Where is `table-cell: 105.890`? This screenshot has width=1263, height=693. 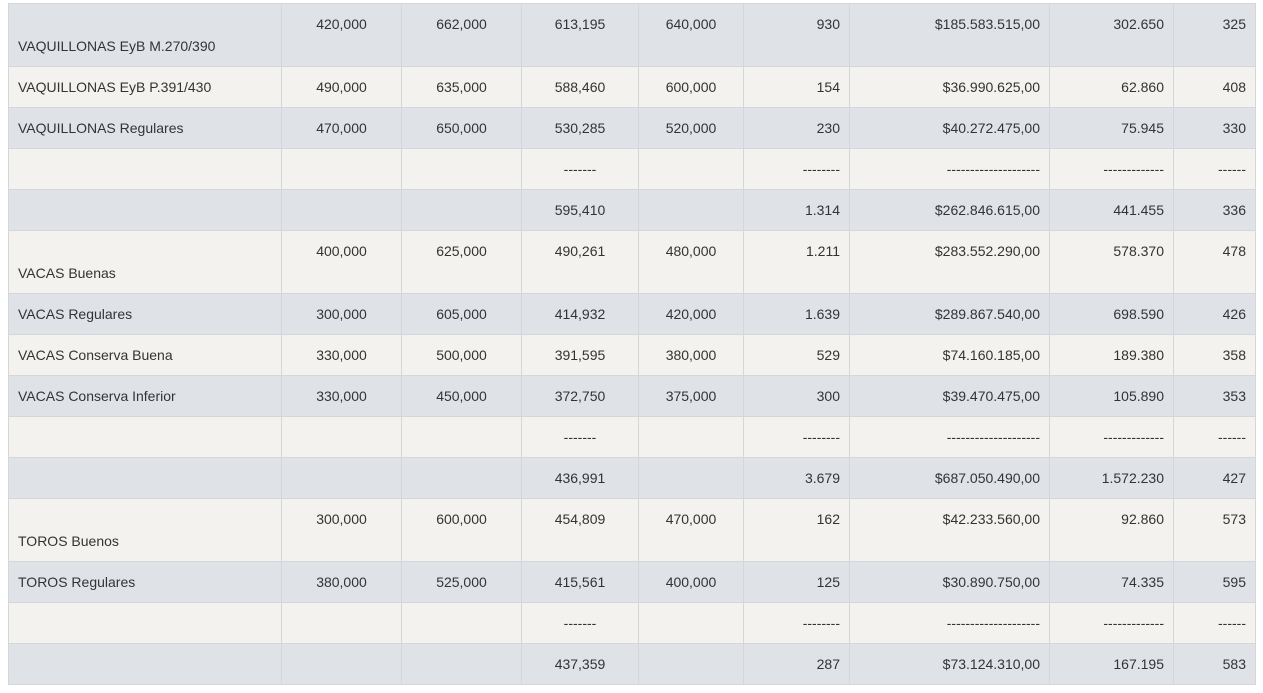 table-cell: 105.890 is located at coordinates (1111, 396).